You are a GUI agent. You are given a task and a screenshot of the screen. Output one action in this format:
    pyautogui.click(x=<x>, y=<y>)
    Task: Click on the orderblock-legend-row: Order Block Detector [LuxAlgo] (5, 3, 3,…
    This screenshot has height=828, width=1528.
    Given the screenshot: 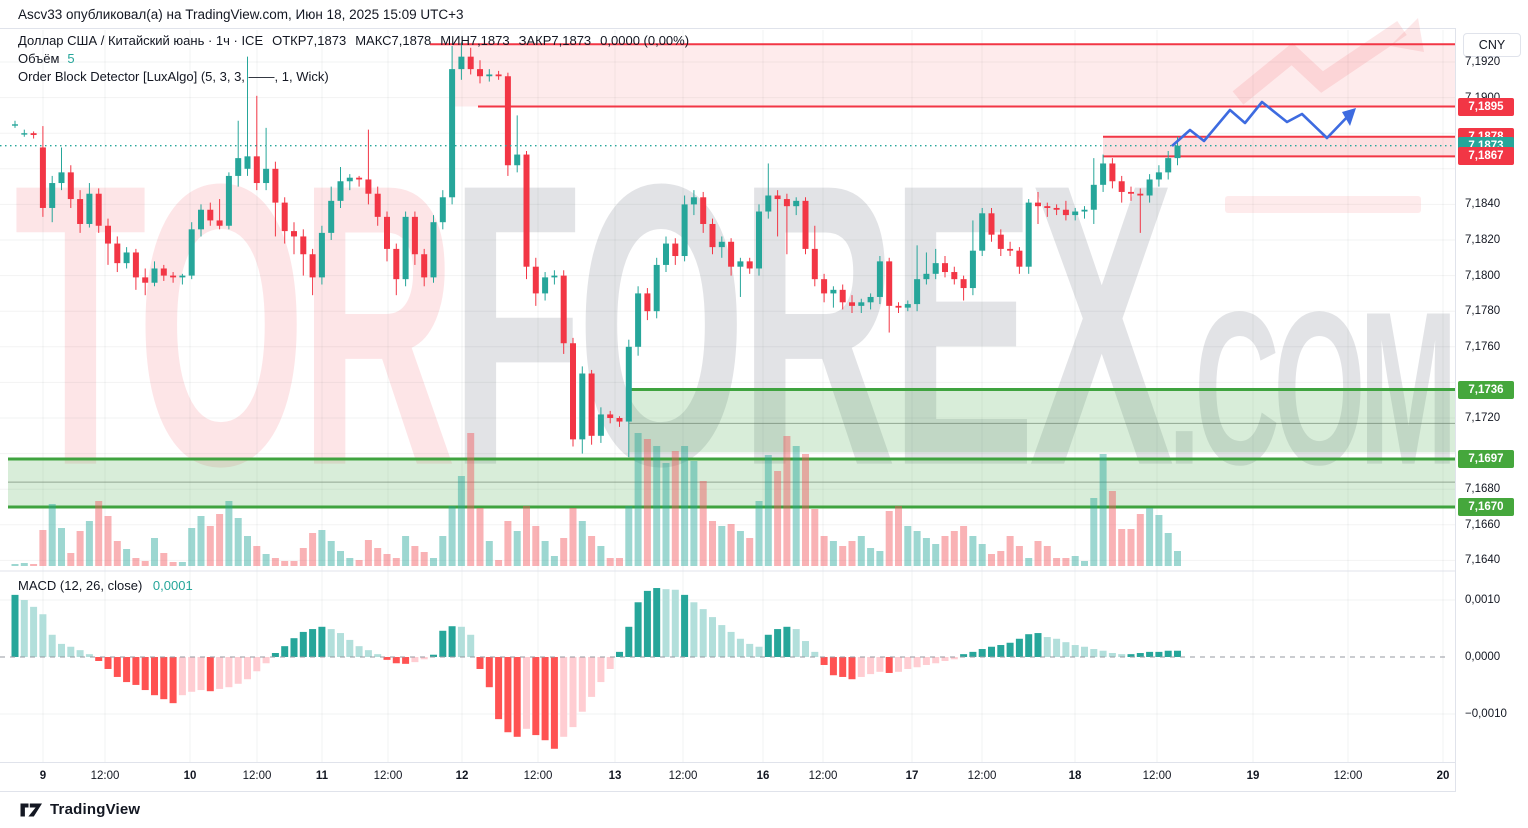 What is the action you would take?
    pyautogui.click(x=353, y=76)
    